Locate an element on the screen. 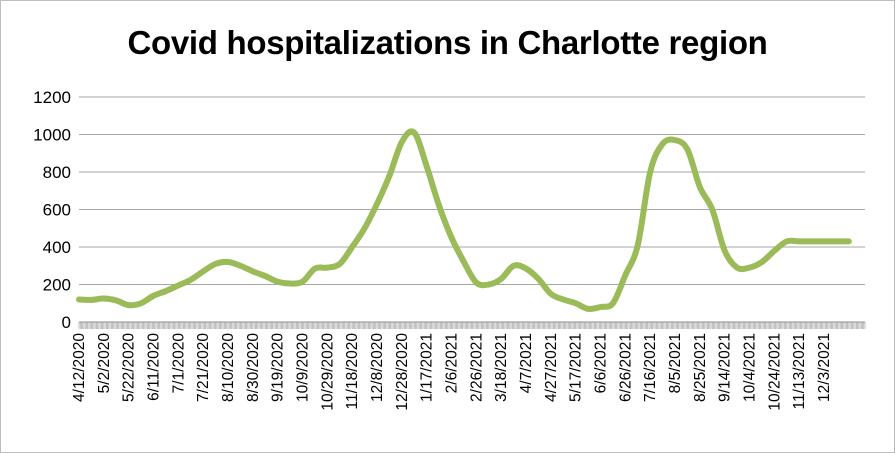 Image resolution: width=895 pixels, height=453 pixels. x-tick-label: 10/24/2021 is located at coordinates (774, 372).